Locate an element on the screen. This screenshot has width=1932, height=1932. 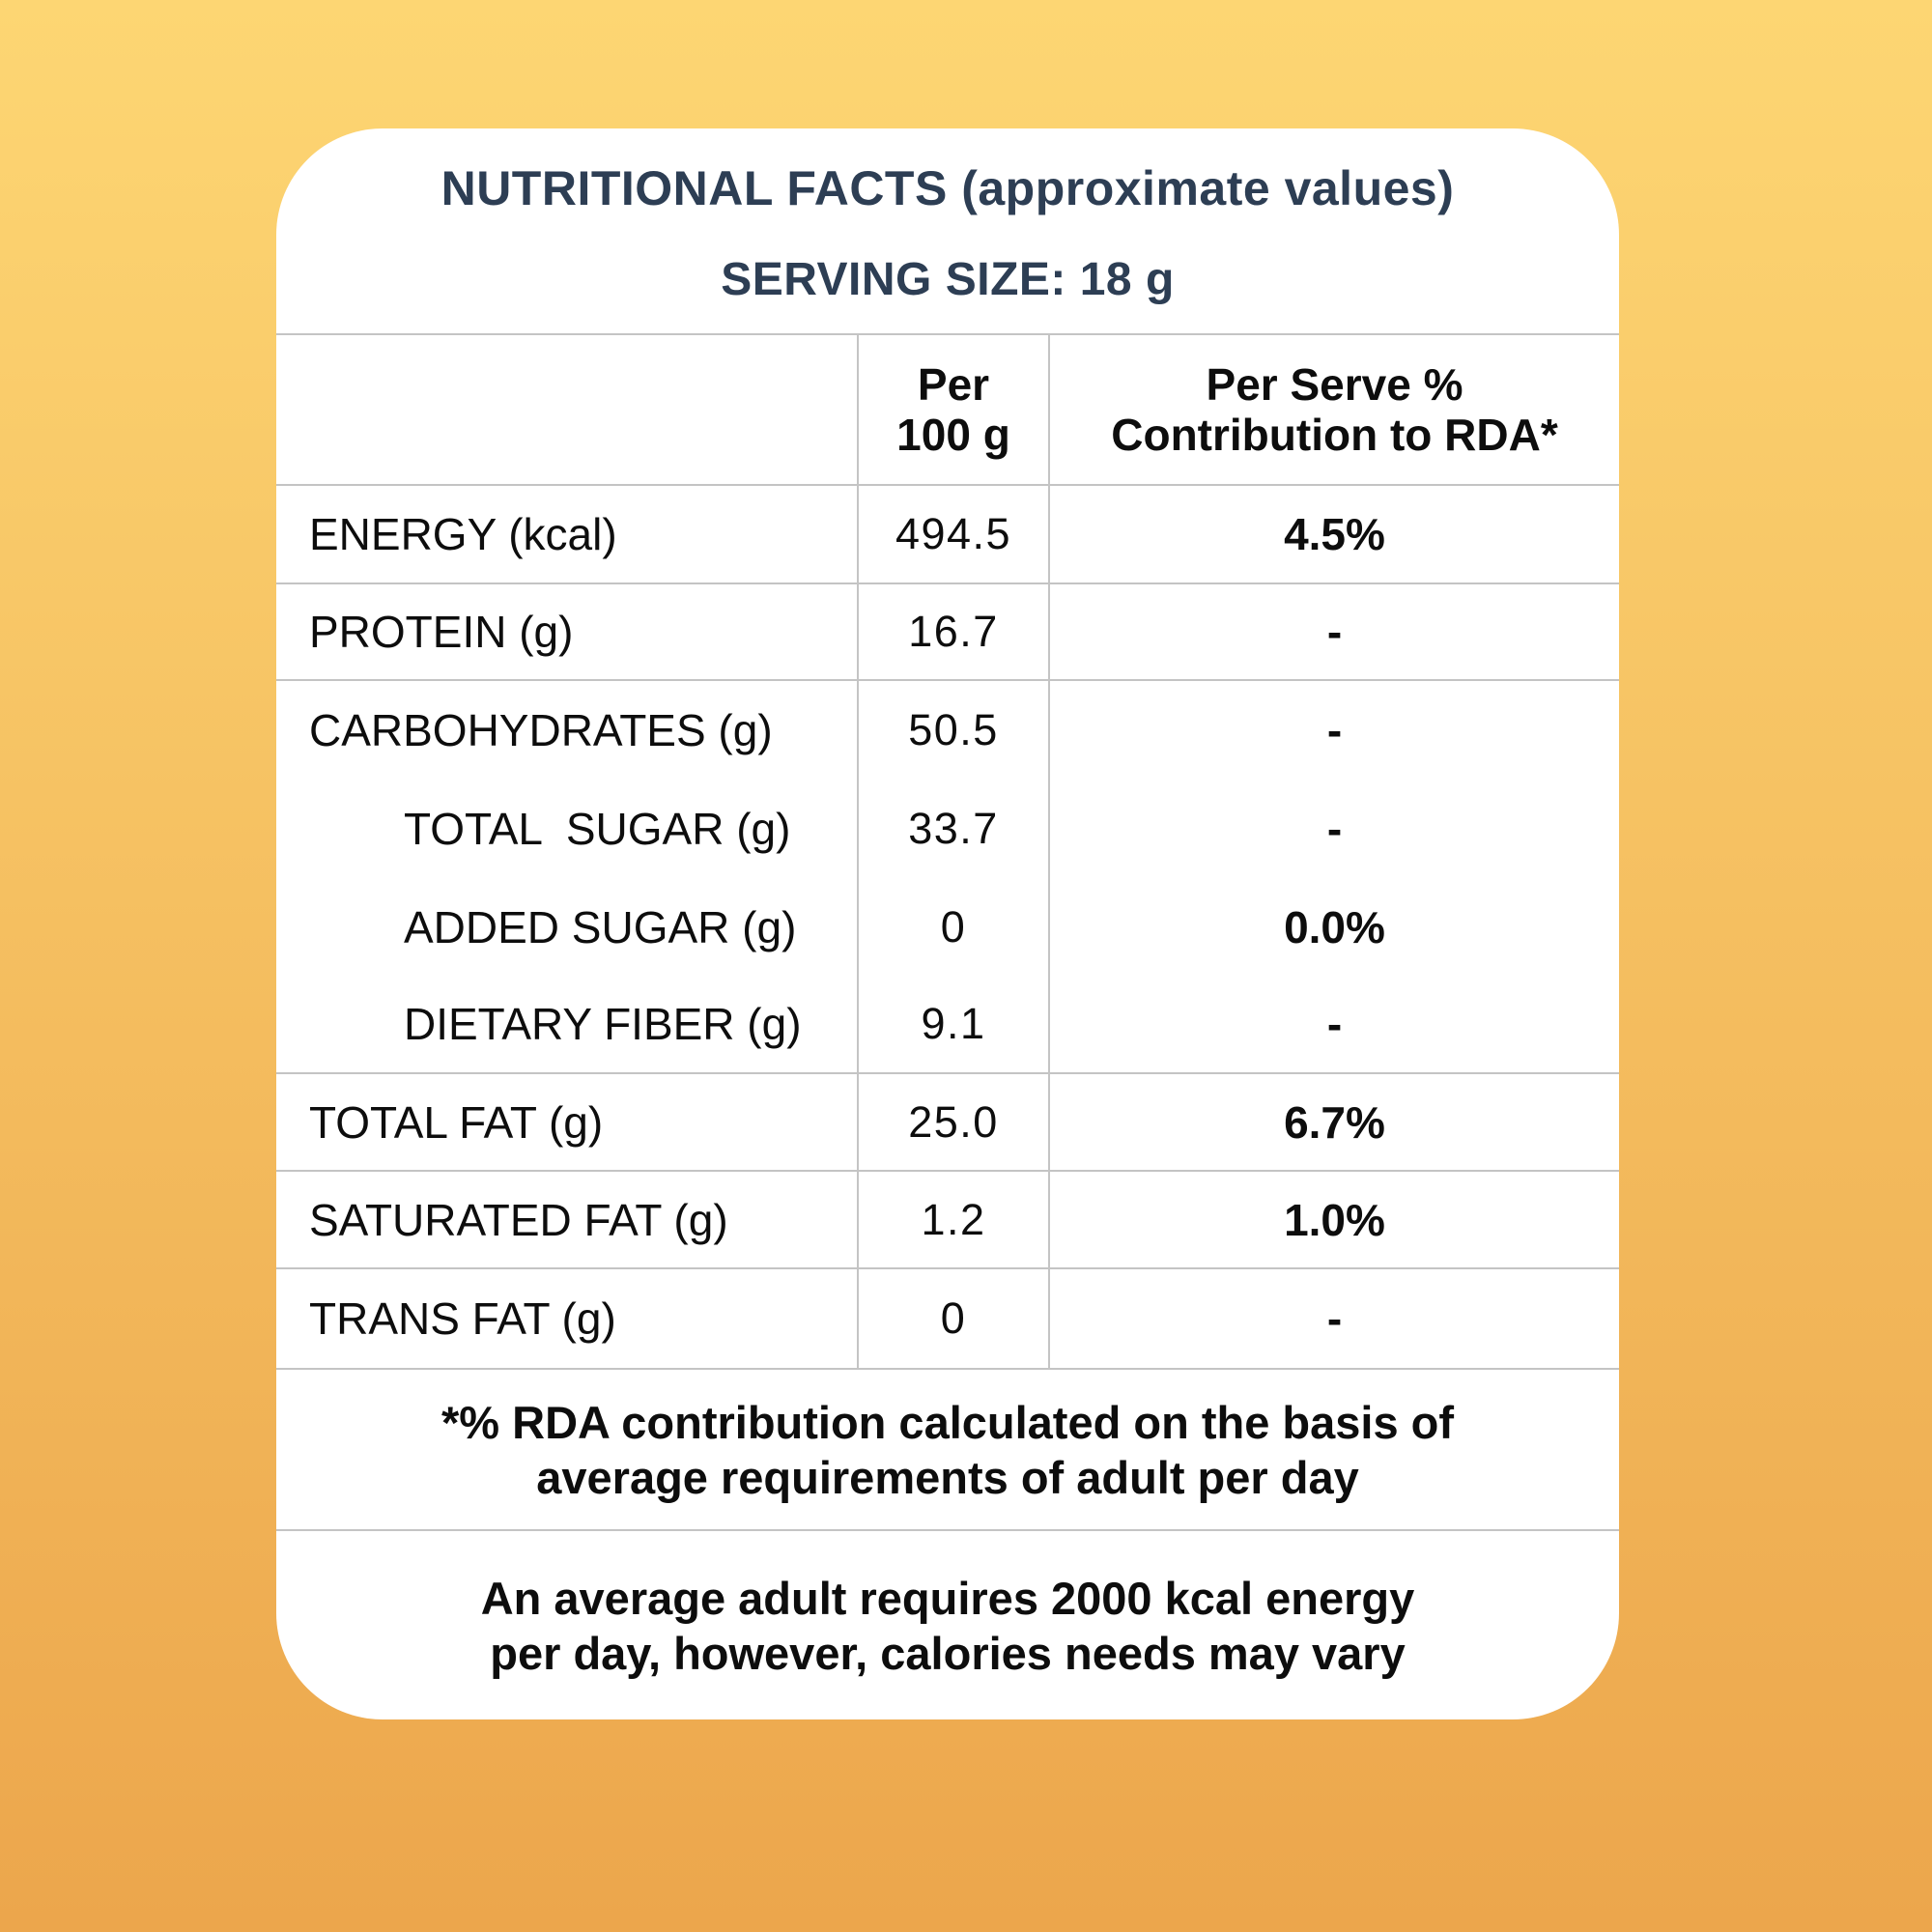
per-100g-value: 25.0 is located at coordinates (952, 1122).